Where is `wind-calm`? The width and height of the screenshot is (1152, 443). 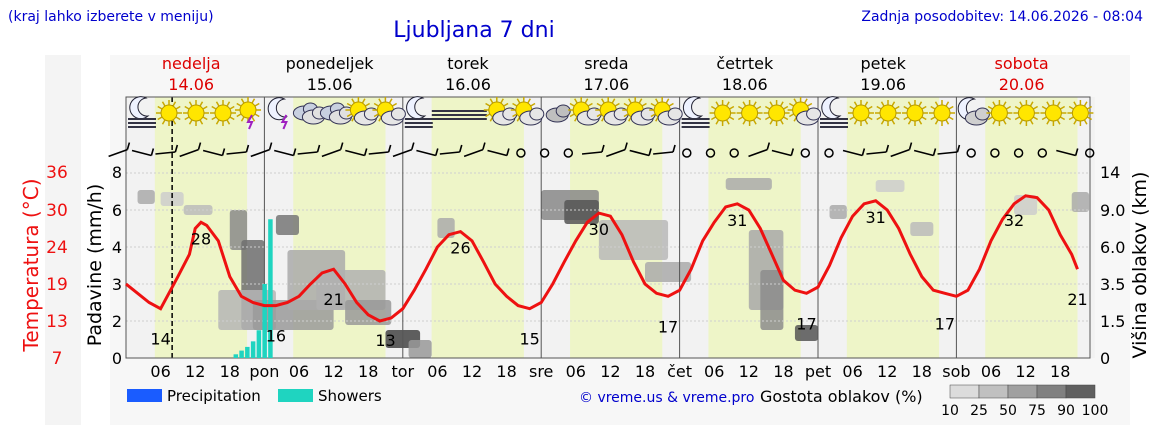 wind-calm is located at coordinates (687, 153).